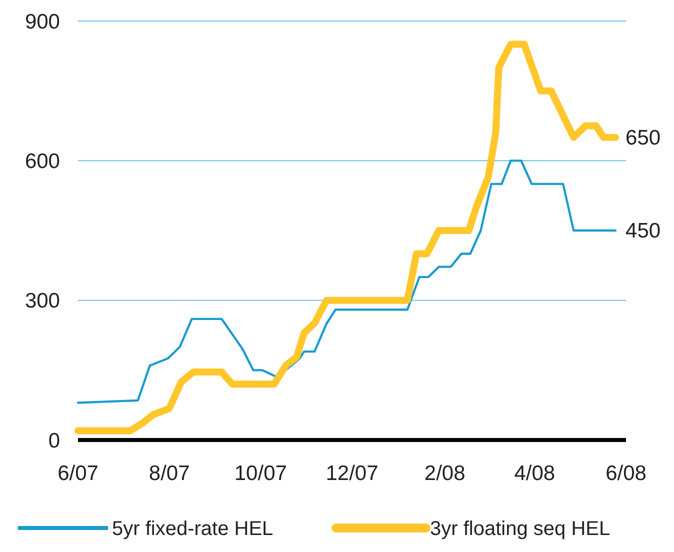 Image resolution: width=674 pixels, height=552 pixels. Describe the element at coordinates (445, 473) in the screenshot. I see `x-tick-label: 2/08` at that location.